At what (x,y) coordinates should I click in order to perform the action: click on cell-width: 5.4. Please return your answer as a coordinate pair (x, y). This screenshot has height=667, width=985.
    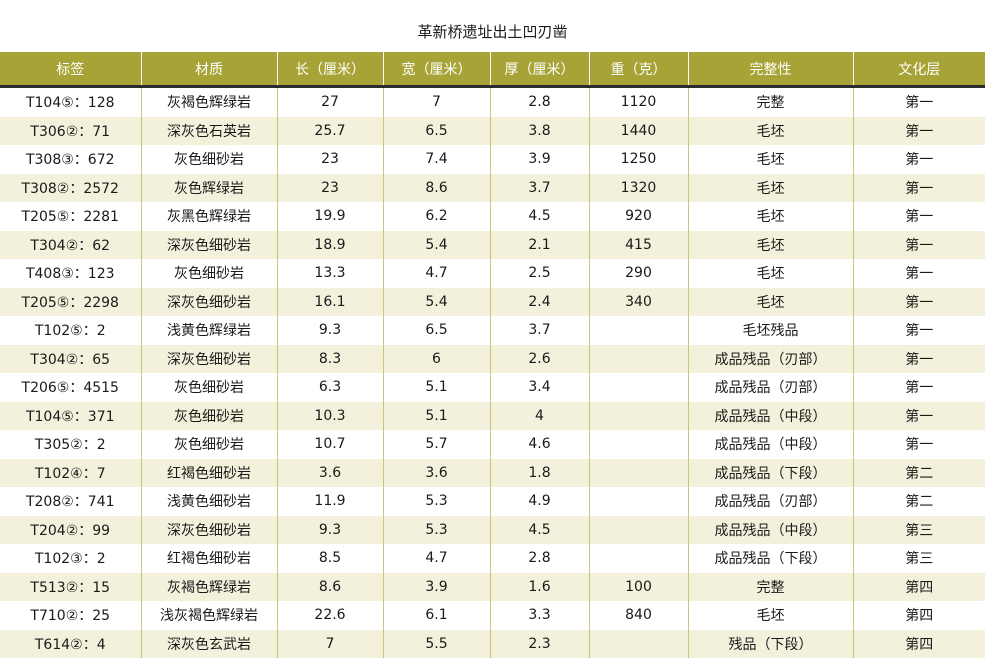
    Looking at the image, I should click on (437, 244).